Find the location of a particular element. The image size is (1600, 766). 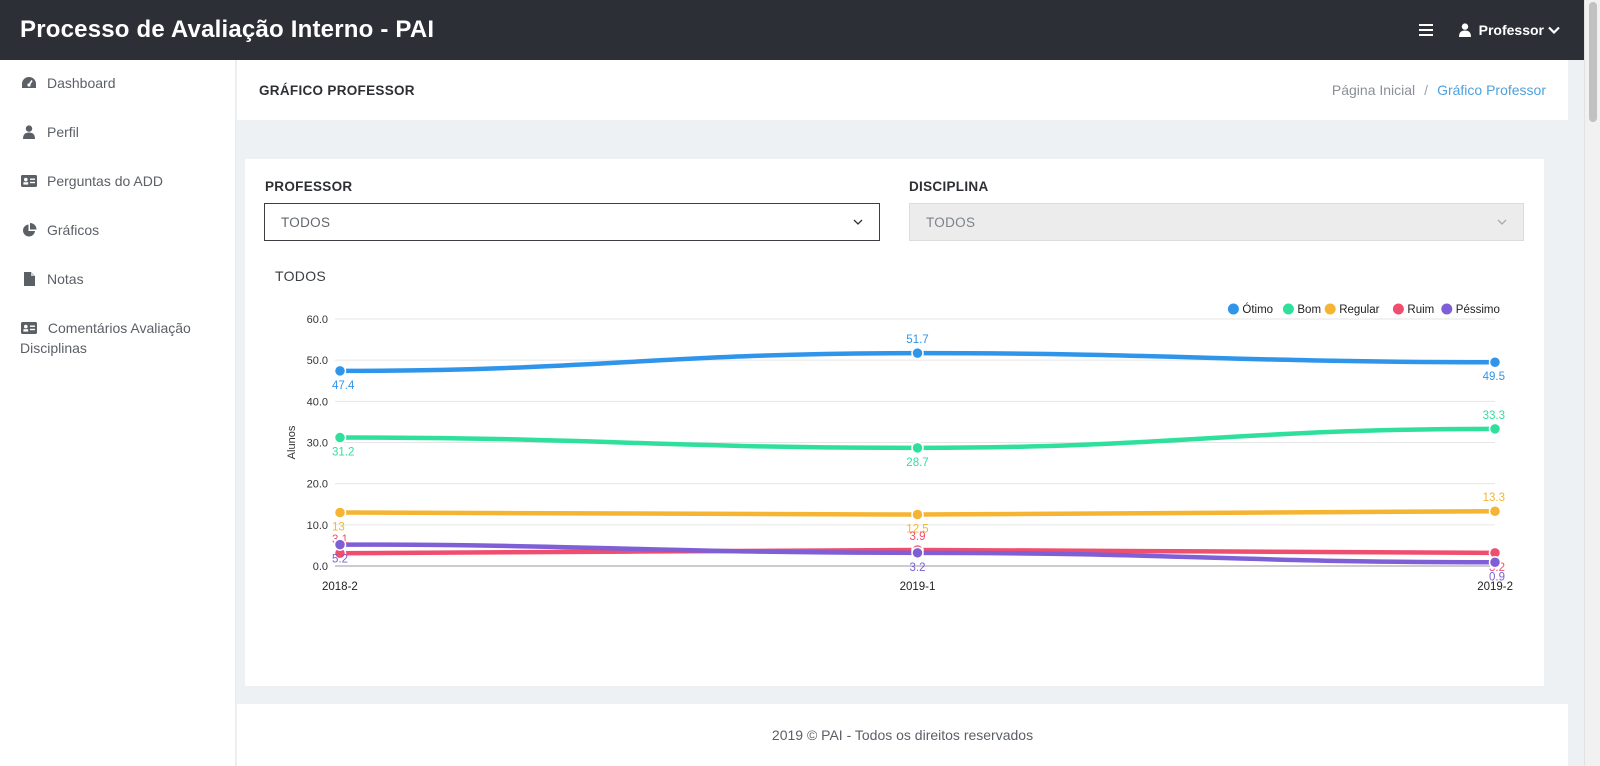

legend-label: Bom is located at coordinates (1309, 310).